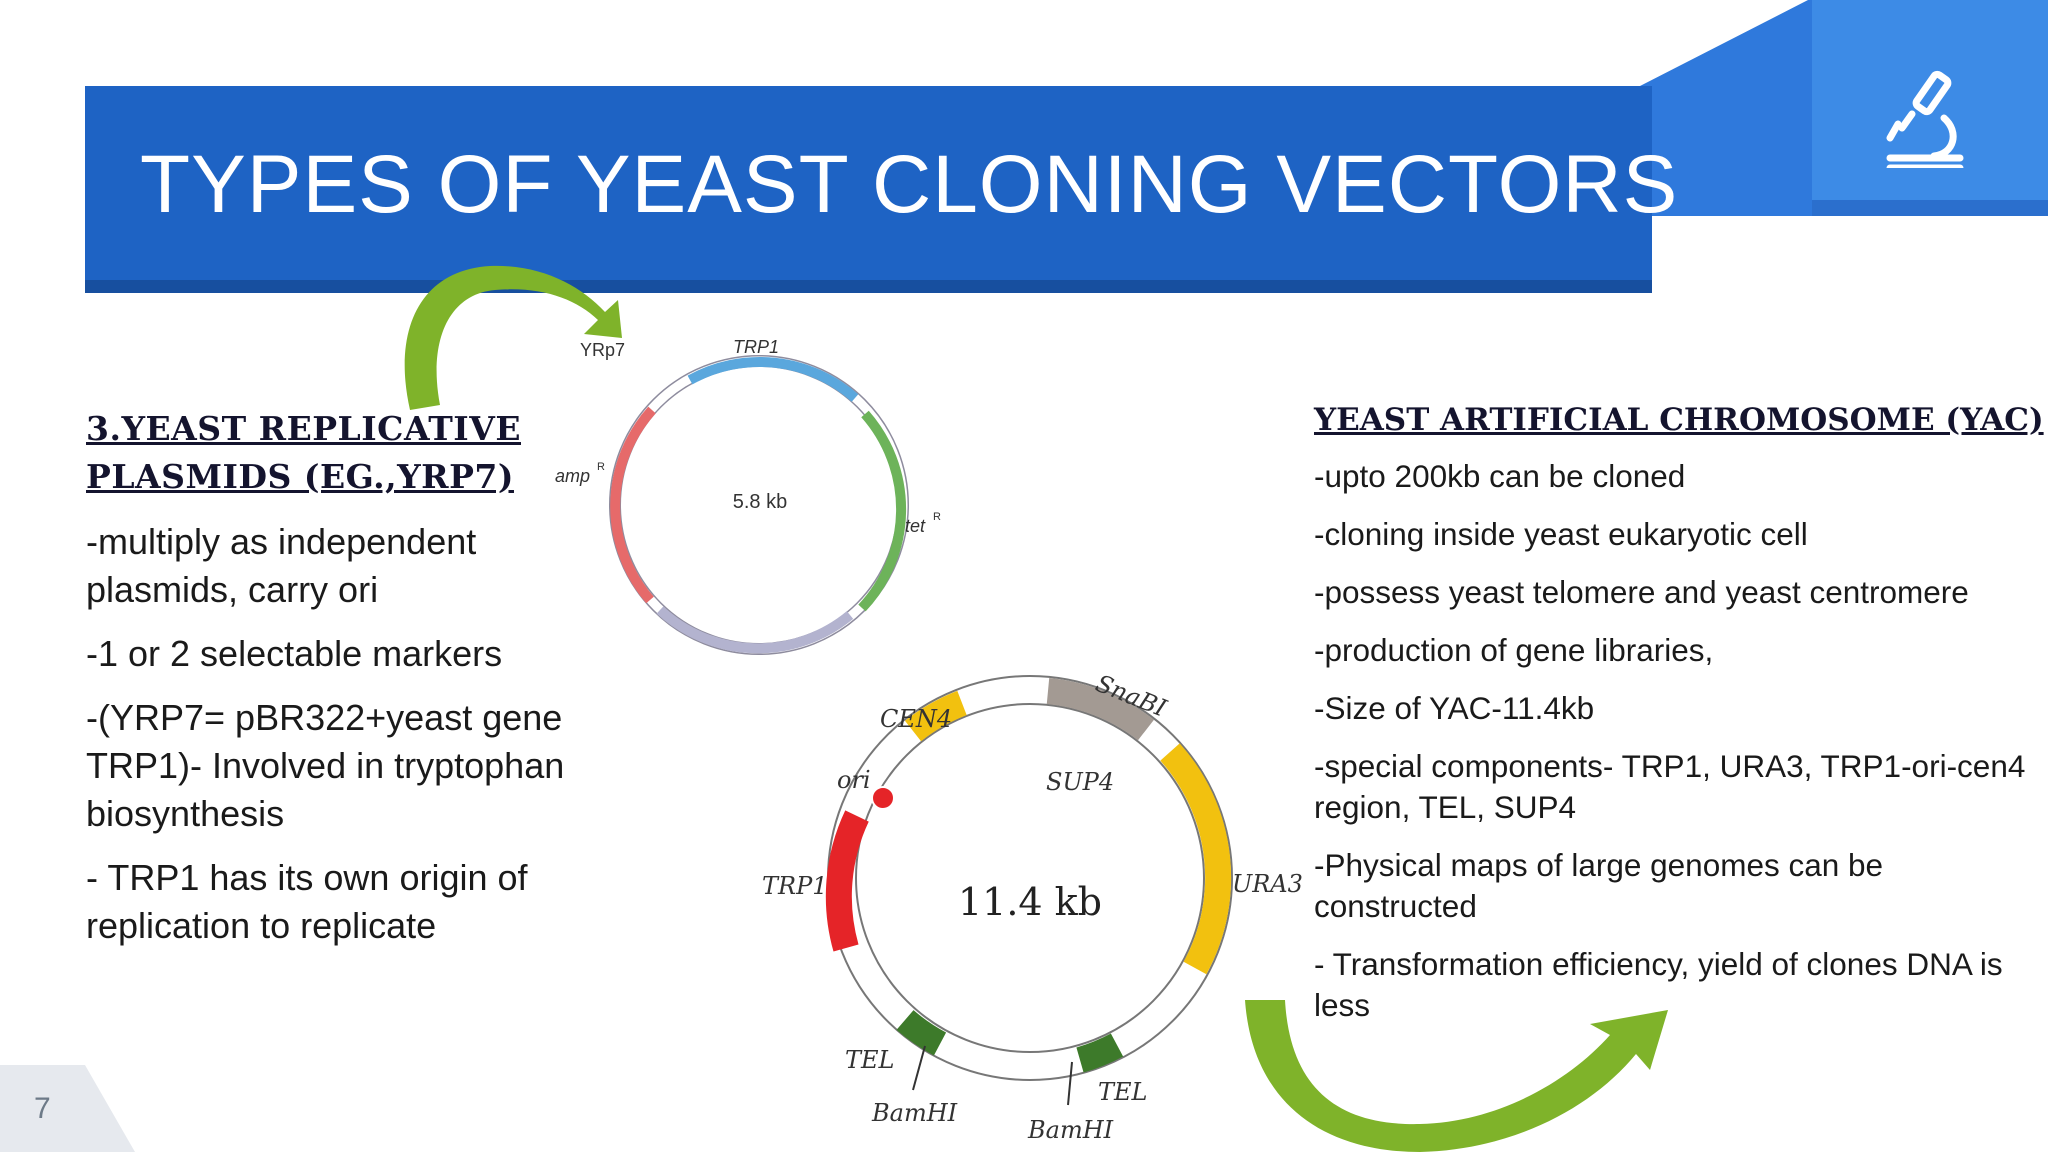 The width and height of the screenshot is (2048, 1152). What do you see at coordinates (1514, 650) in the screenshot?
I see `list-item: -production of gene libraries,` at bounding box center [1514, 650].